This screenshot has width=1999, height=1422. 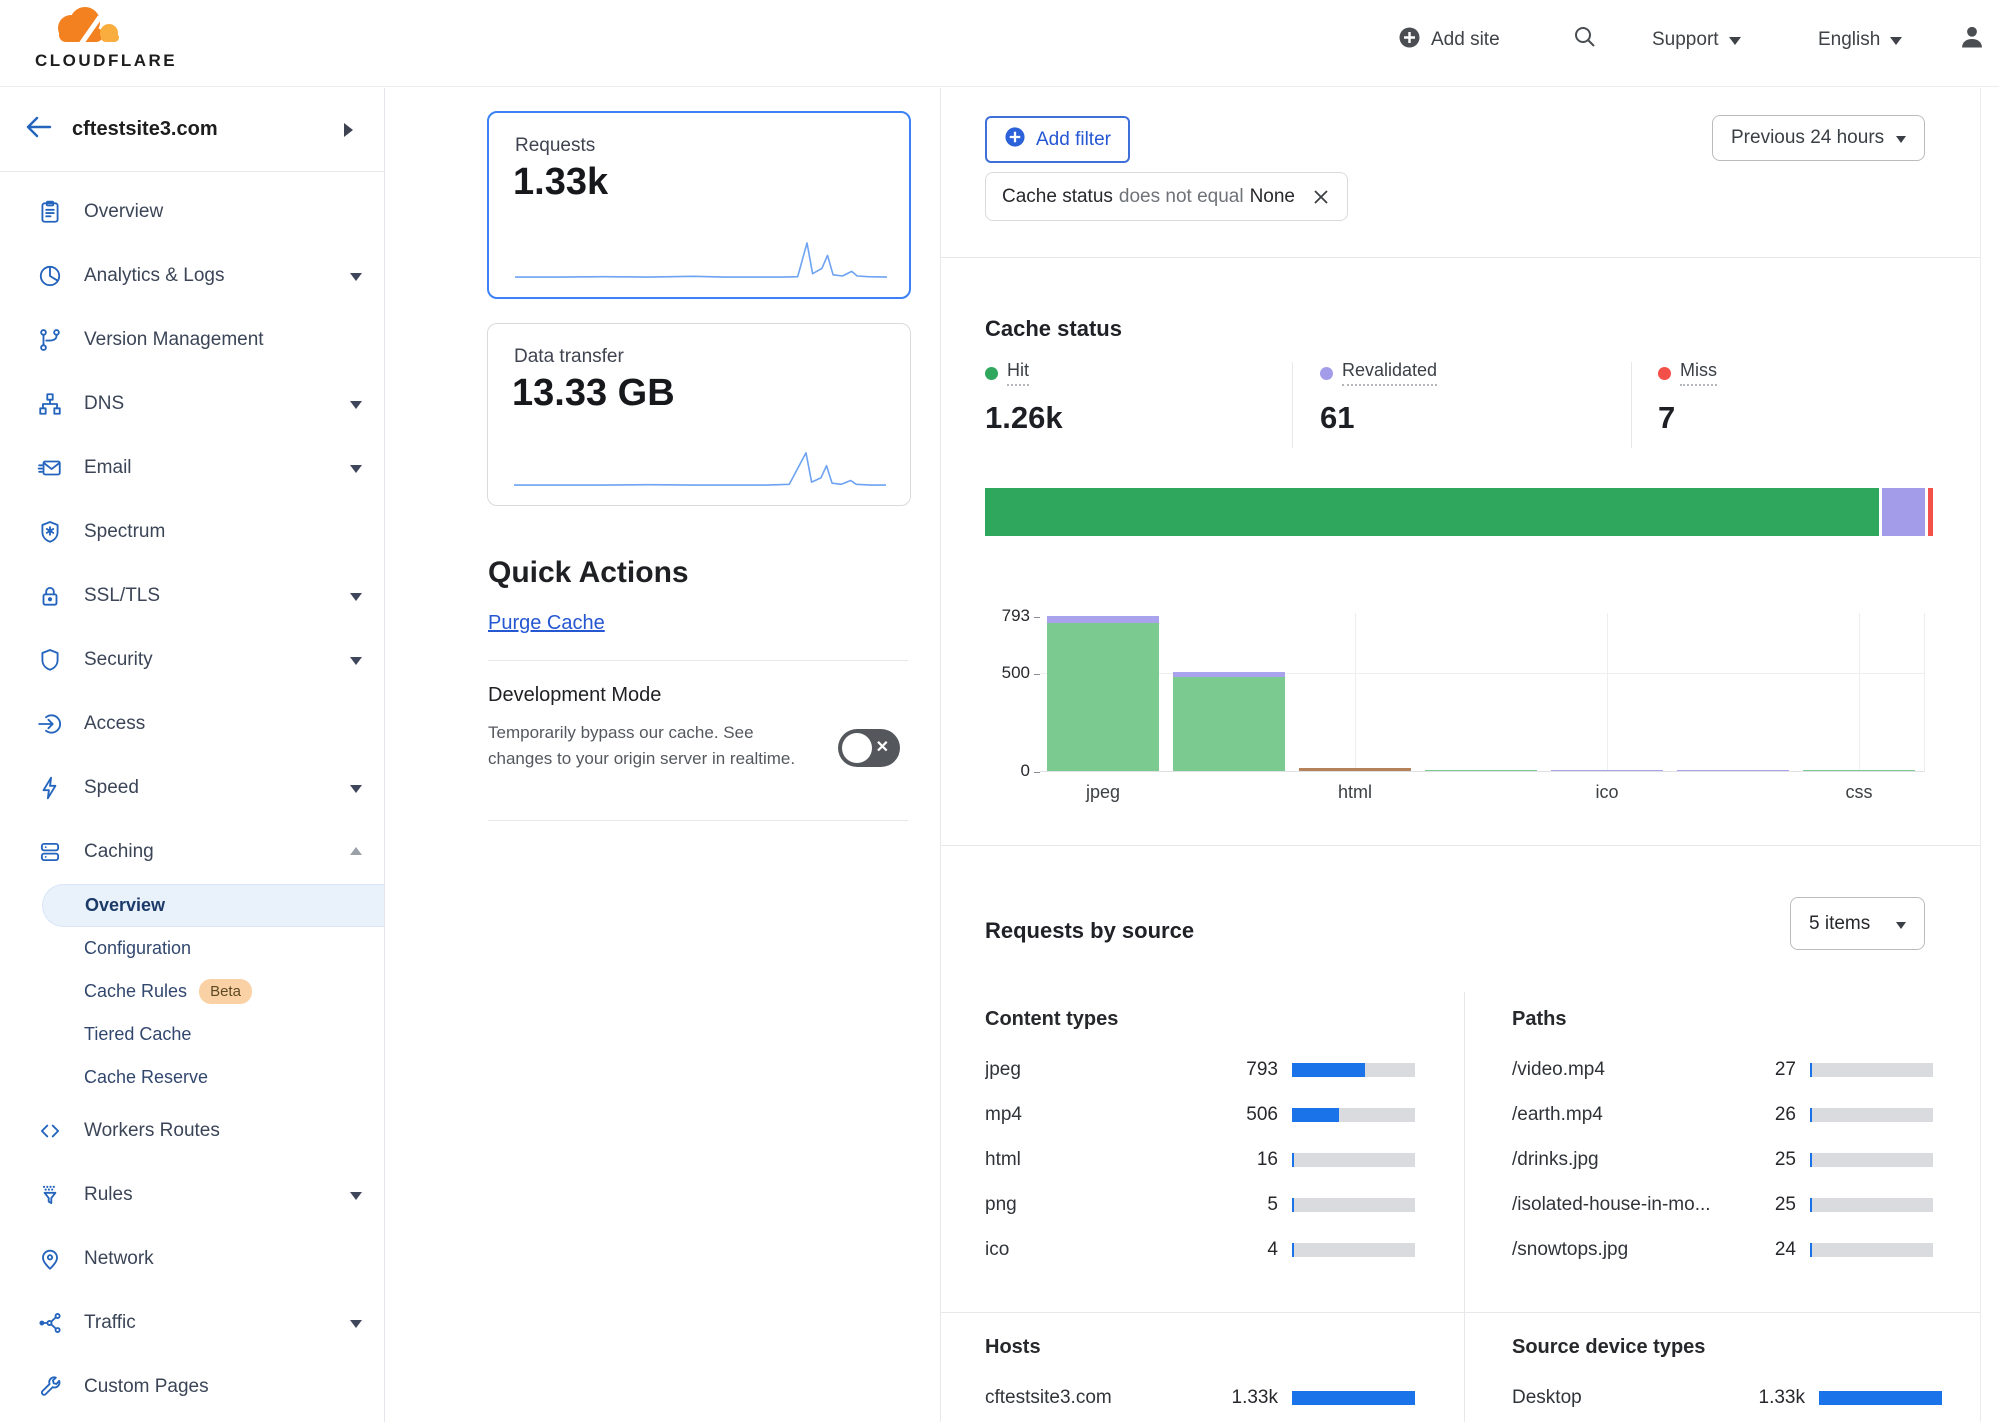 I want to click on bar-segment-revalidated, so click(x=1103, y=619).